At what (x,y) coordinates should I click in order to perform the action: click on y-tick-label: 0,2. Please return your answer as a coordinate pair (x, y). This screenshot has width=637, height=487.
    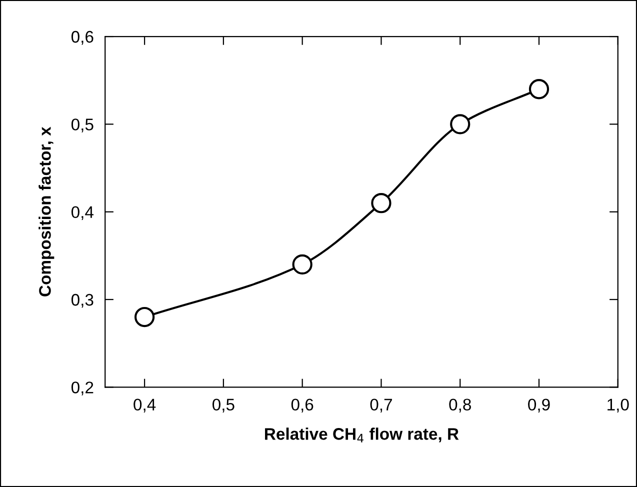
    Looking at the image, I should click on (82, 389).